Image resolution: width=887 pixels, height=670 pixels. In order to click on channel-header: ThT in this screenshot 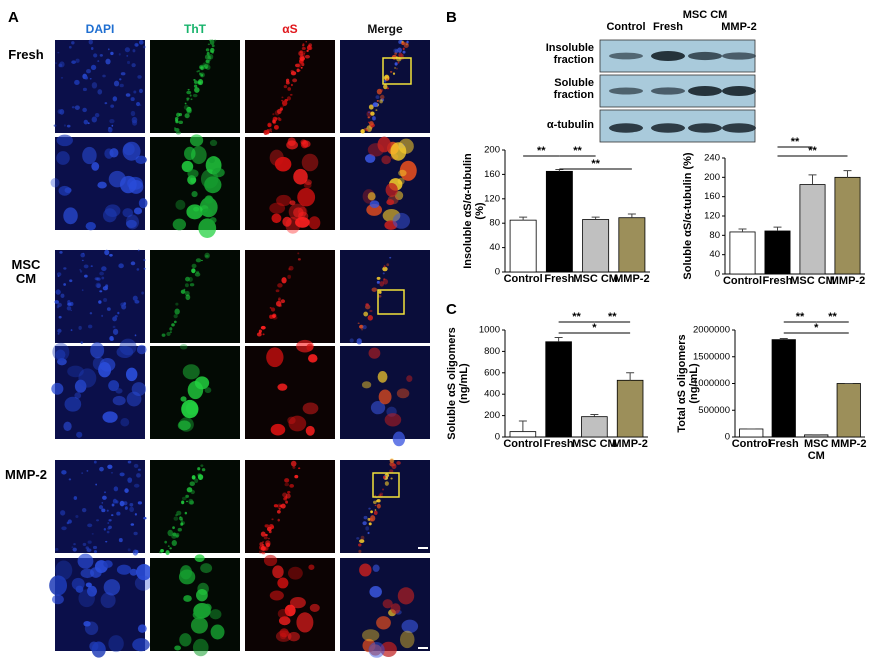, I will do `click(195, 29)`.